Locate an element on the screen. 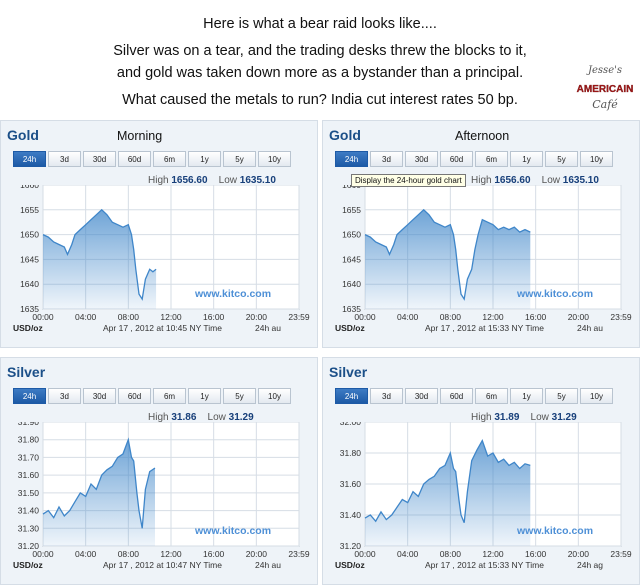 This screenshot has width=640, height=585. y-tick-label: 1635 is located at coordinates (29, 309).